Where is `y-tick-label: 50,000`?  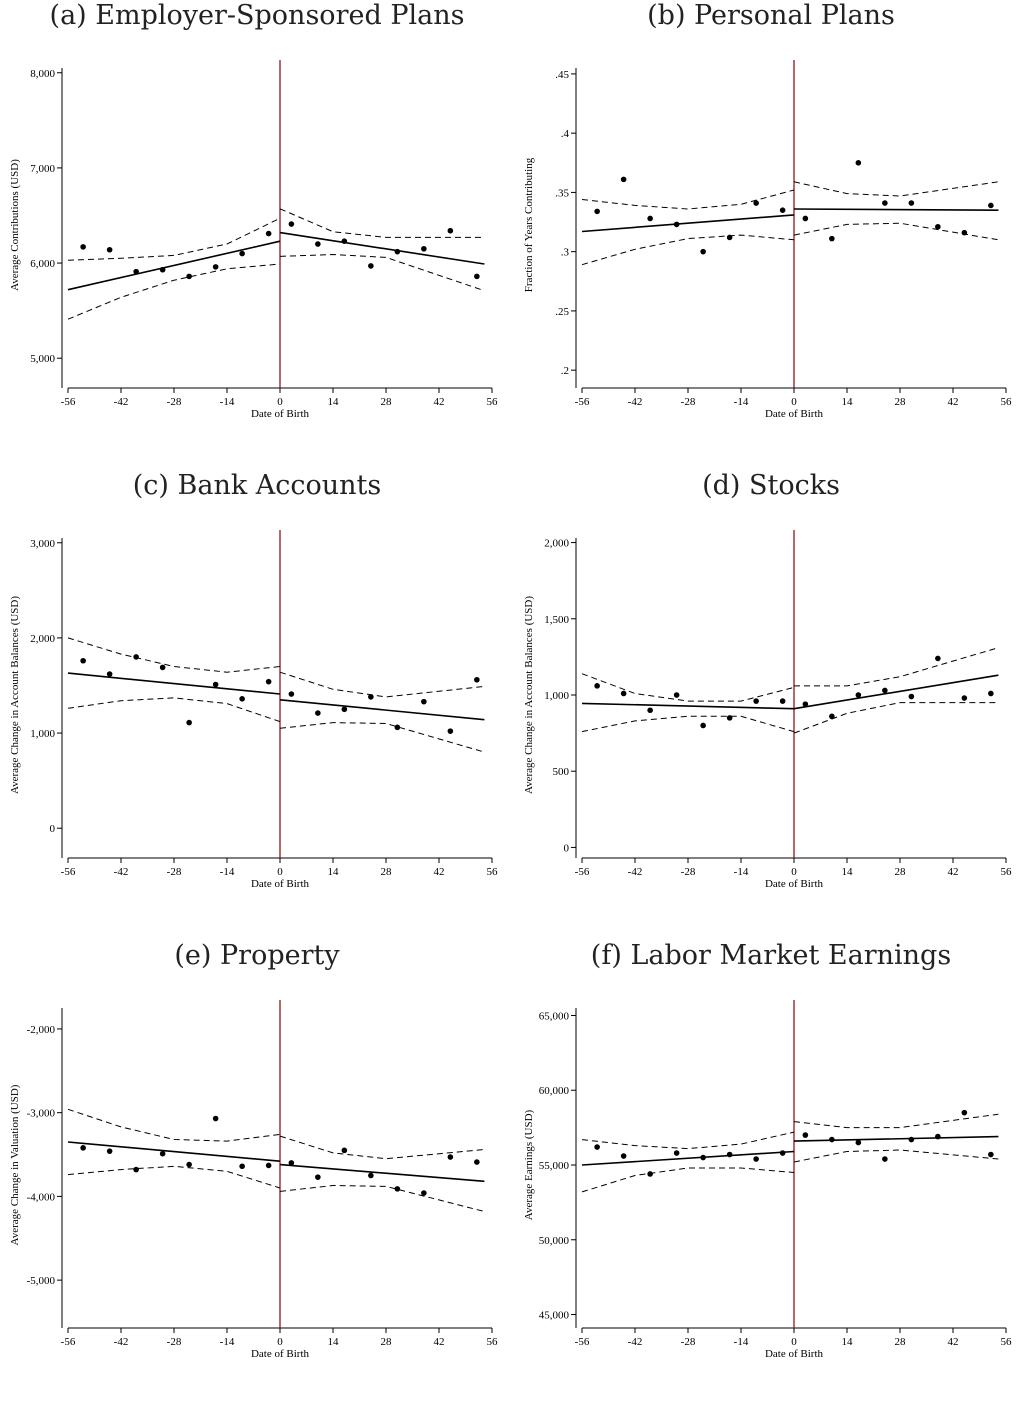 y-tick-label: 50,000 is located at coordinates (554, 1241).